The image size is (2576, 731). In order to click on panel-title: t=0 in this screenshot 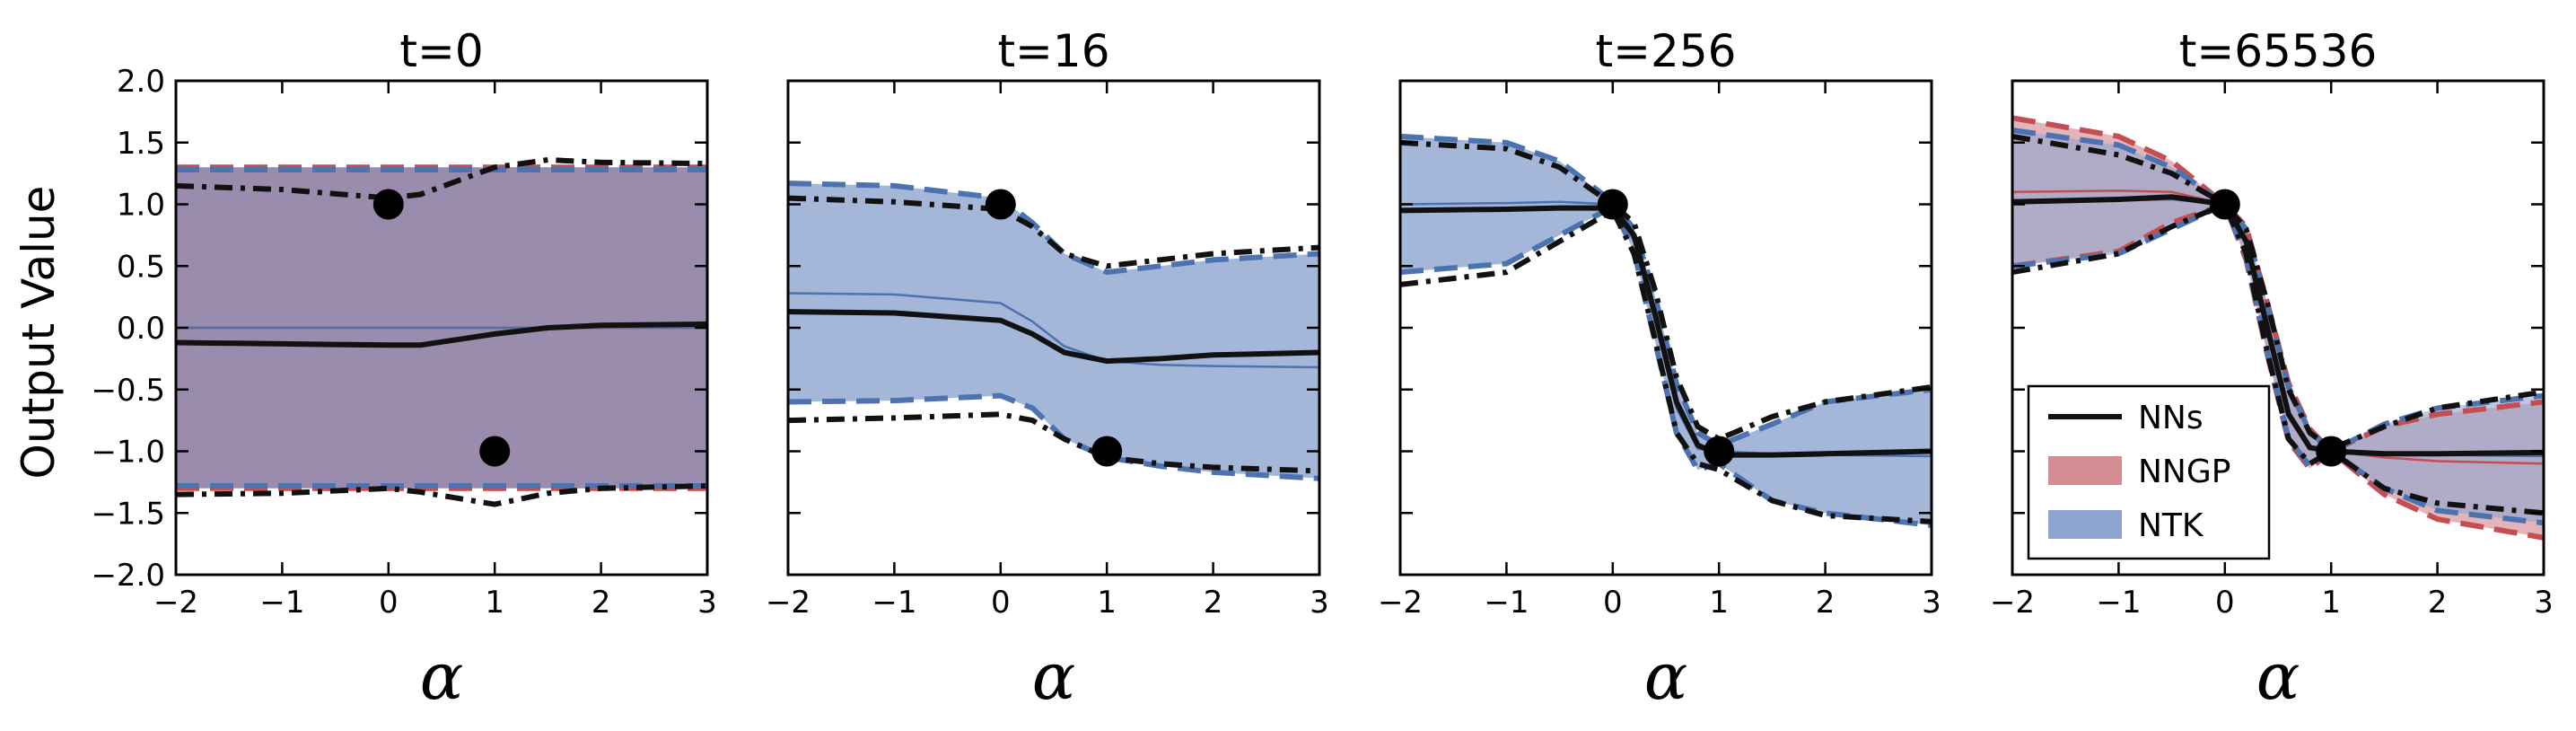, I will do `click(441, 51)`.